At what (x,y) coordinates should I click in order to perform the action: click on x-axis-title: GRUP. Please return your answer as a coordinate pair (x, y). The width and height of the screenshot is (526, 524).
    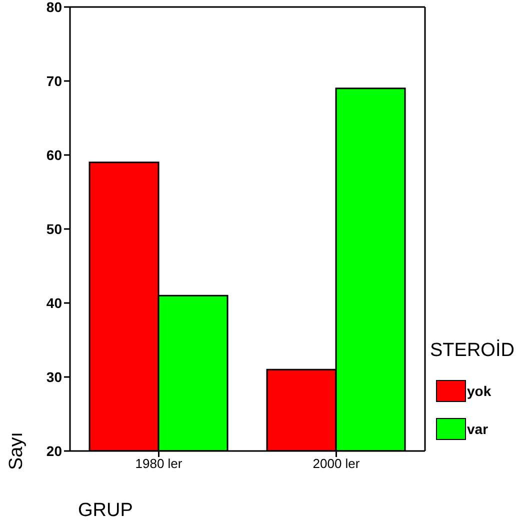
    Looking at the image, I should click on (105, 510).